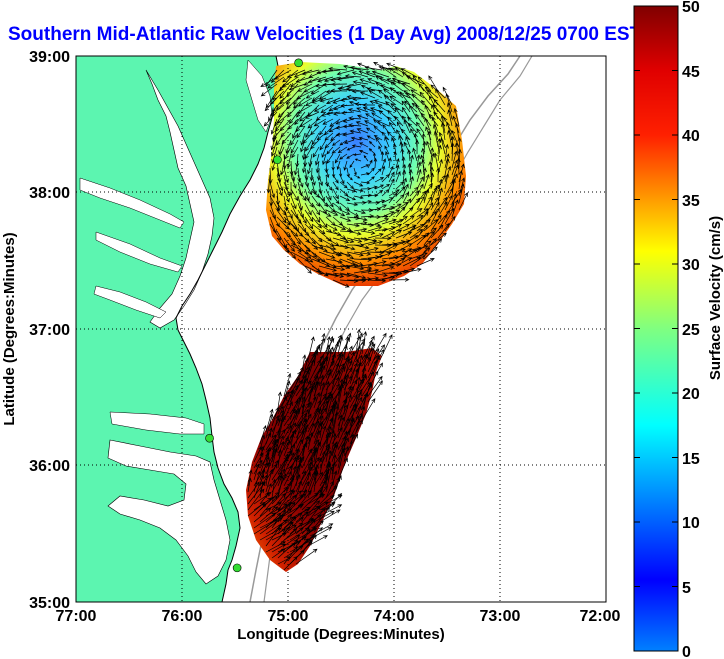  I want to click on velocity-vectors-south, so click(320, 449).